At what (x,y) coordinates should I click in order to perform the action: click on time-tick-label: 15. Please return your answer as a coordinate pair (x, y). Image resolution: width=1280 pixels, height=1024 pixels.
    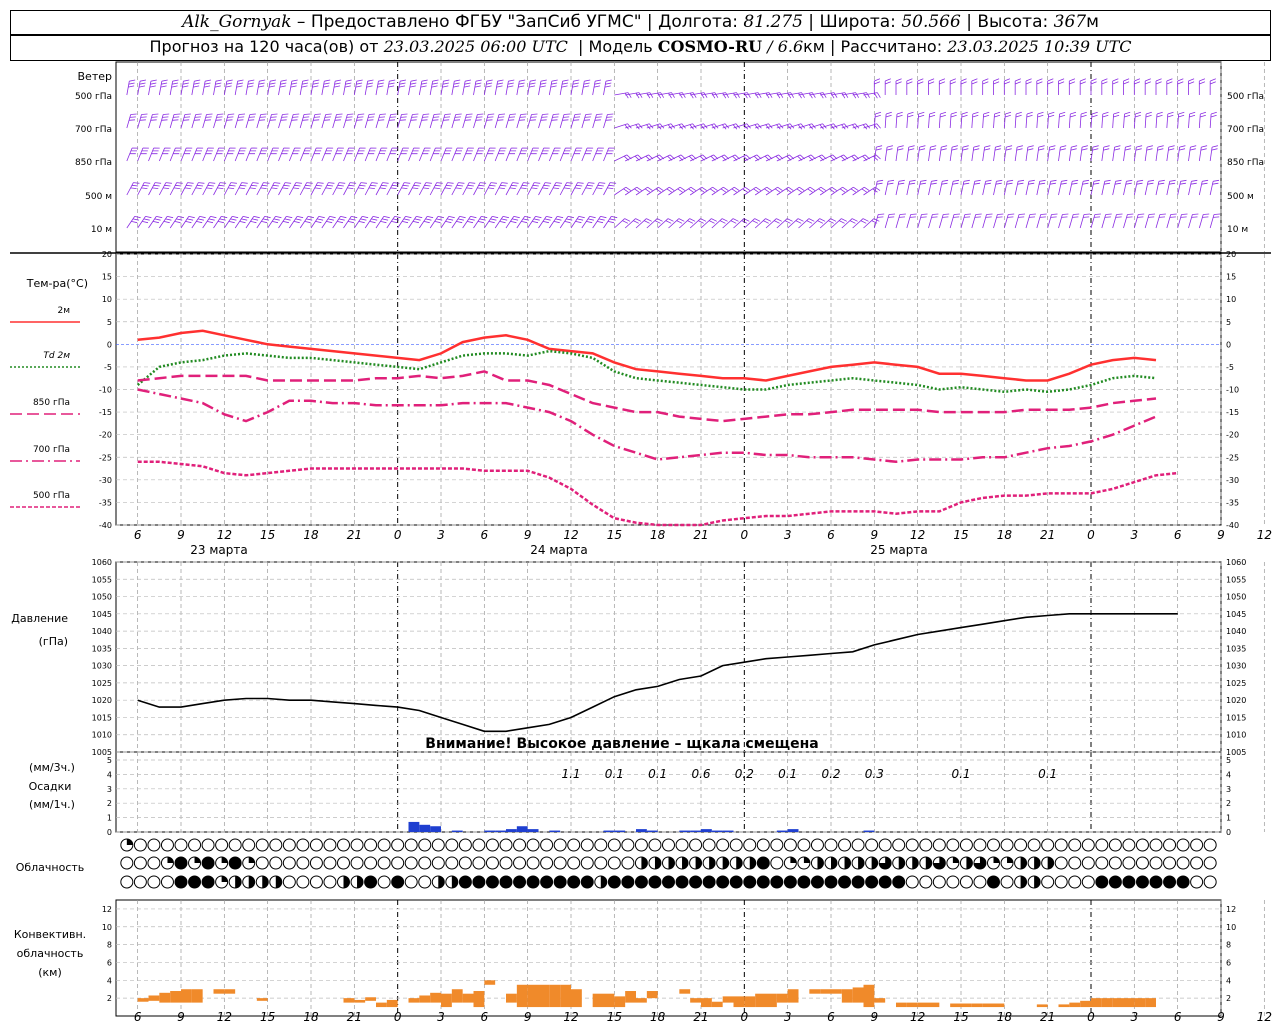
    Looking at the image, I should click on (267, 535).